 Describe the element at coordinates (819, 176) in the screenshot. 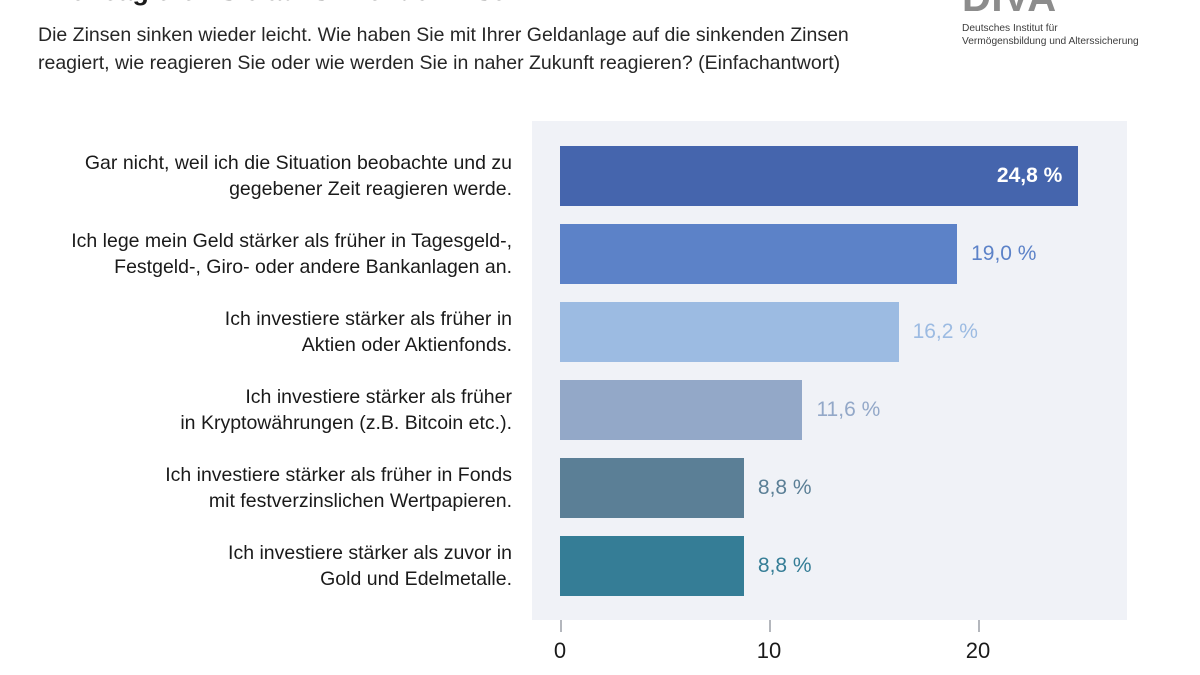

I see `bar: 24,8 %` at that location.